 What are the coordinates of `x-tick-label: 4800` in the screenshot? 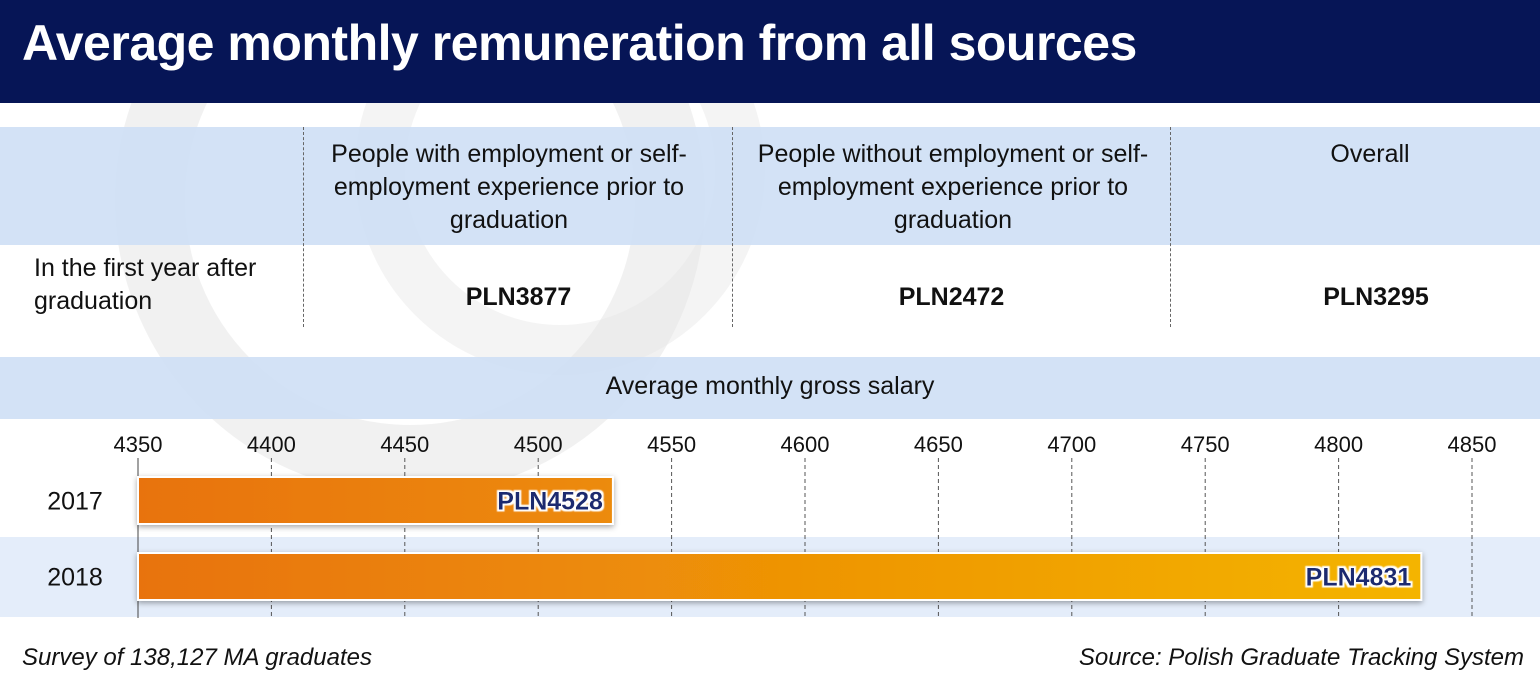 It's located at (1338, 444).